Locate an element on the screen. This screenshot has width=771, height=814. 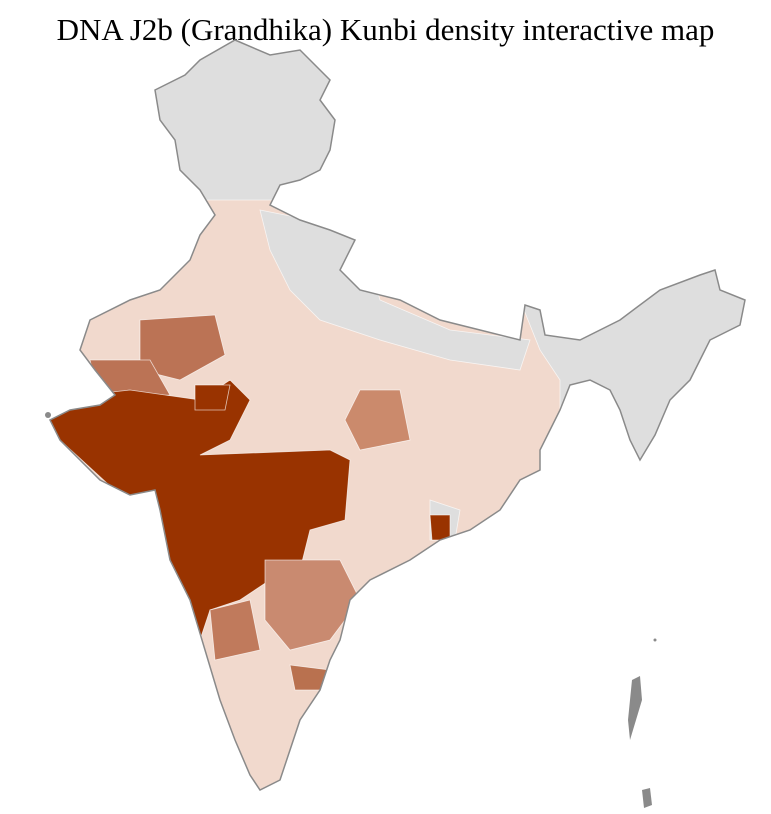
nicobar-islands is located at coordinates (647, 798).